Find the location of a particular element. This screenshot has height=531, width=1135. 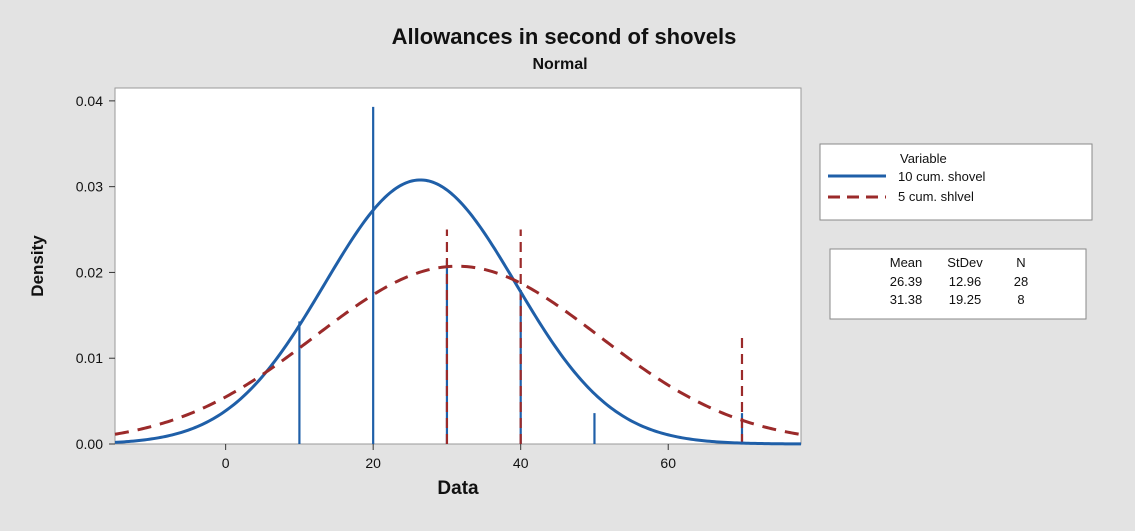

stats-row-1-stdev: 12.96 is located at coordinates (965, 281).